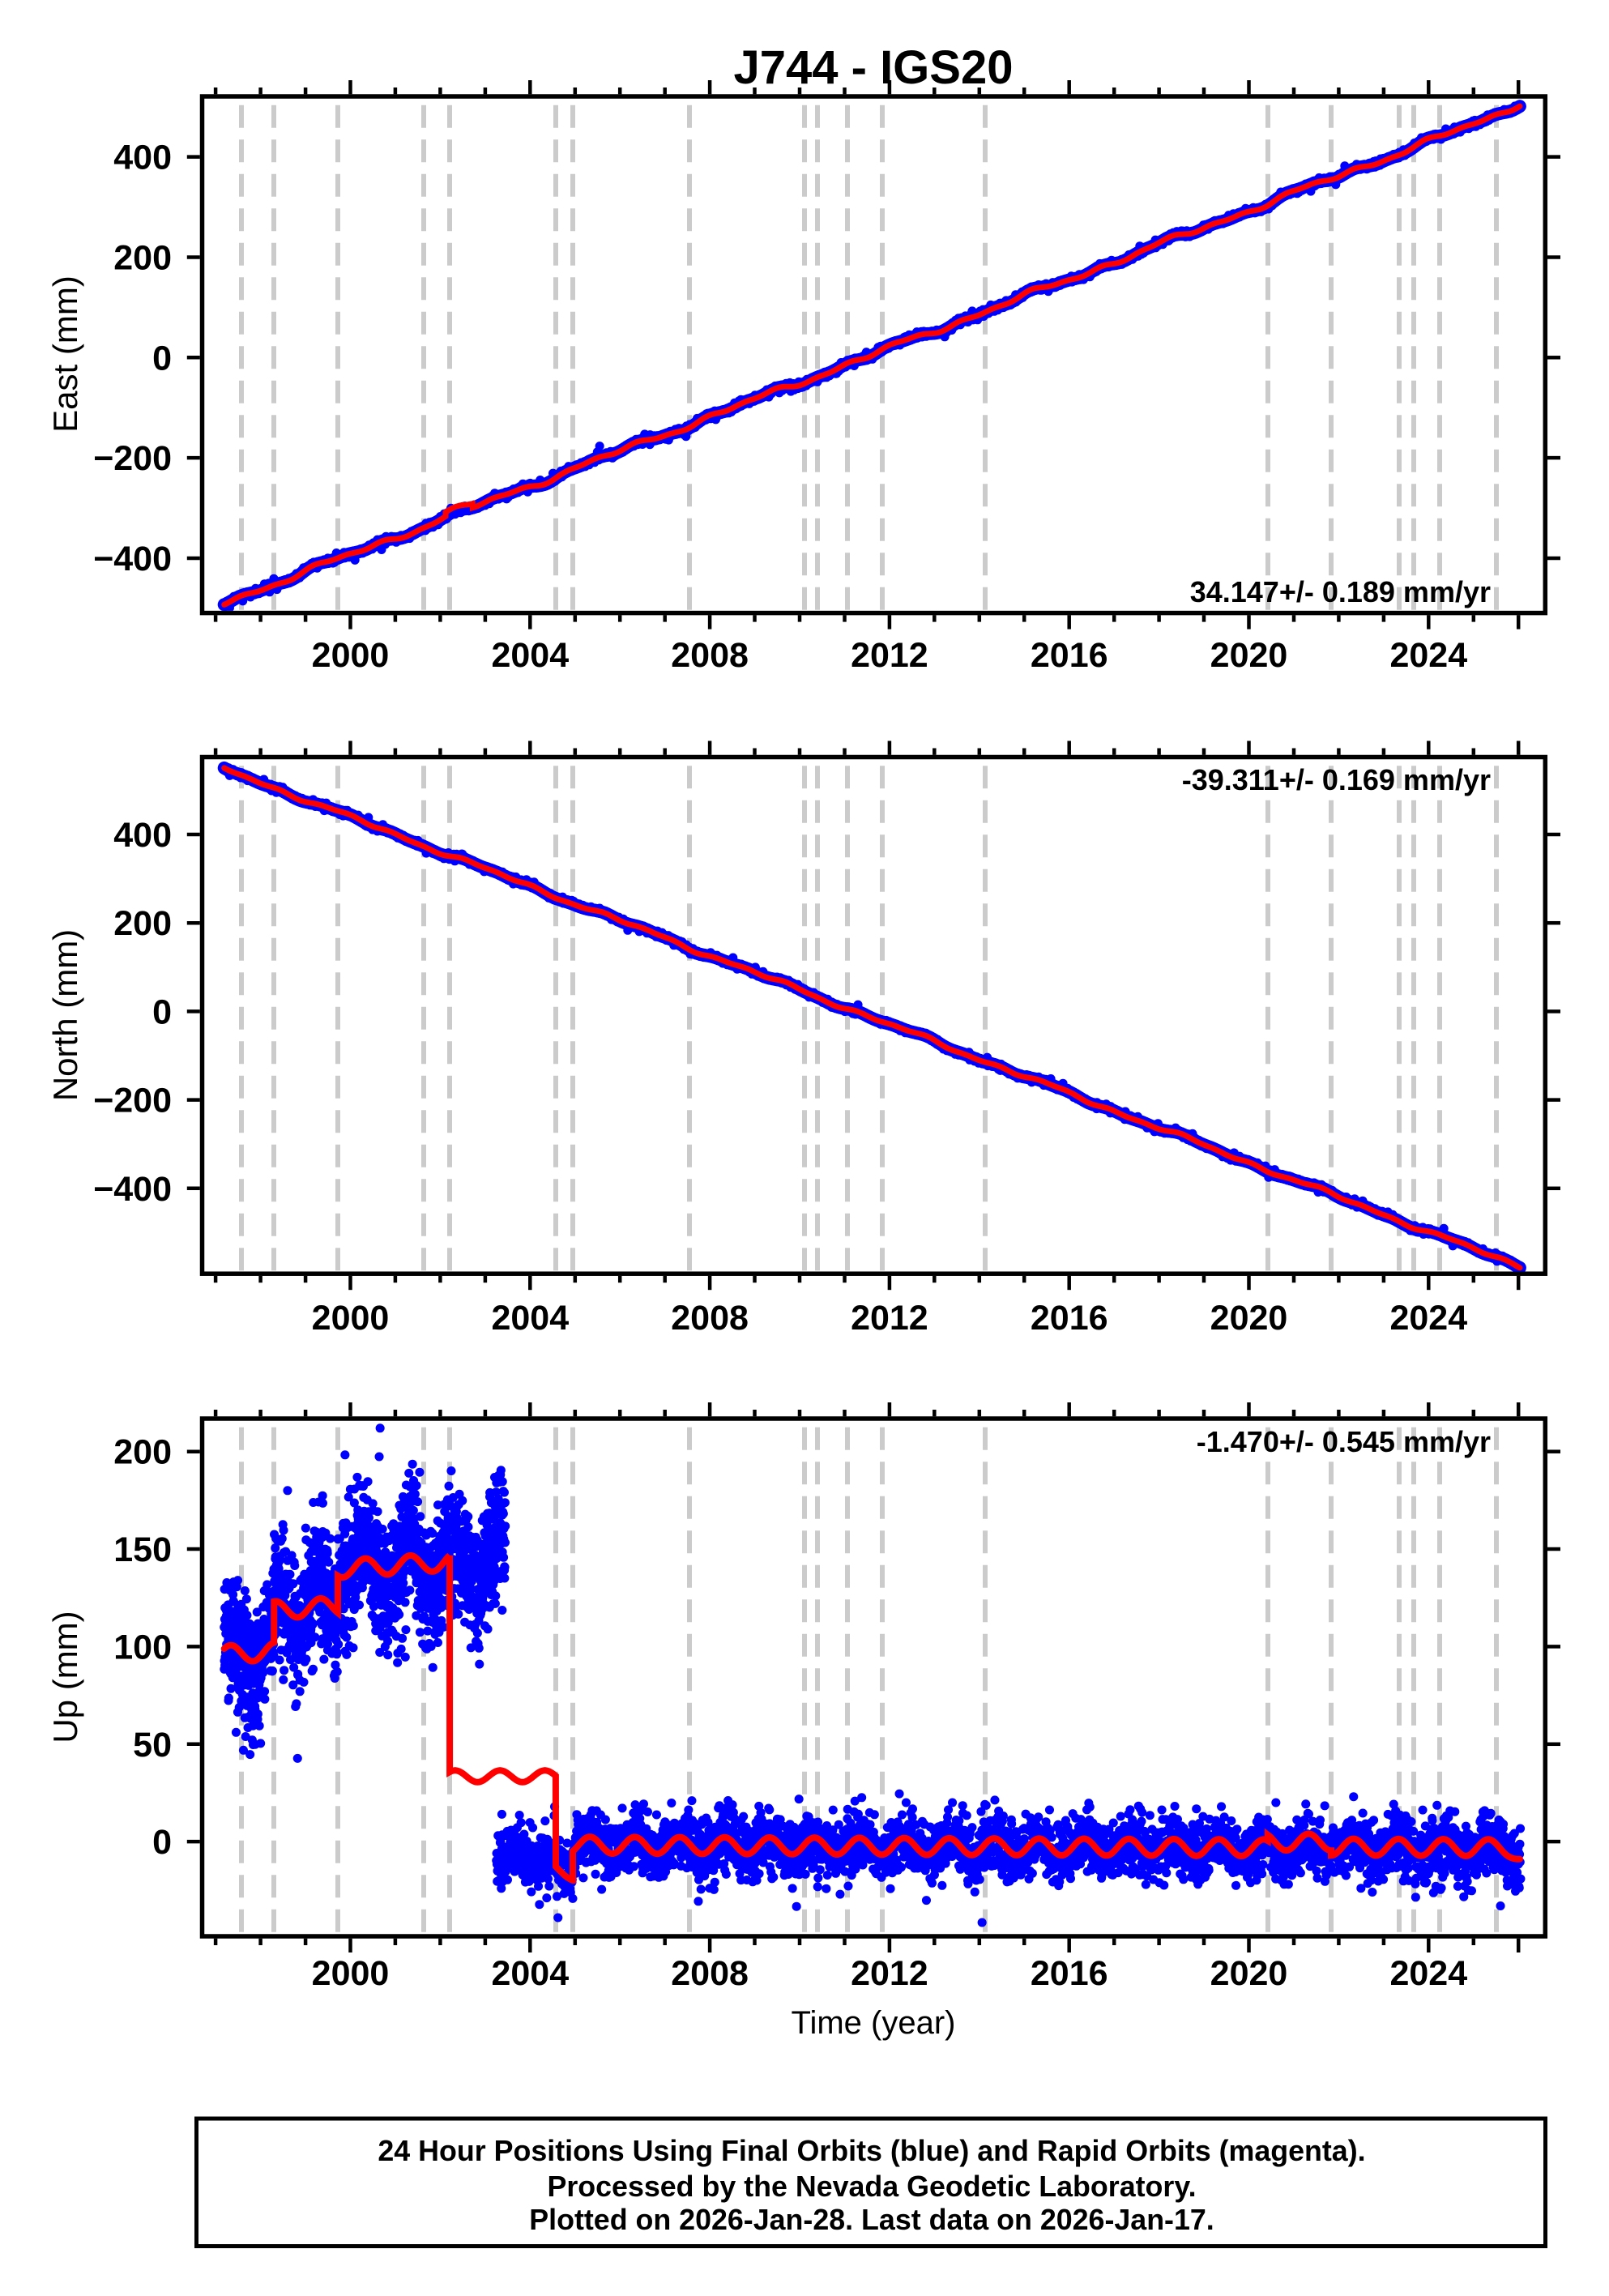 The width and height of the screenshot is (1609, 2296). I want to click on svg-text: Time (year), so click(874, 2023).